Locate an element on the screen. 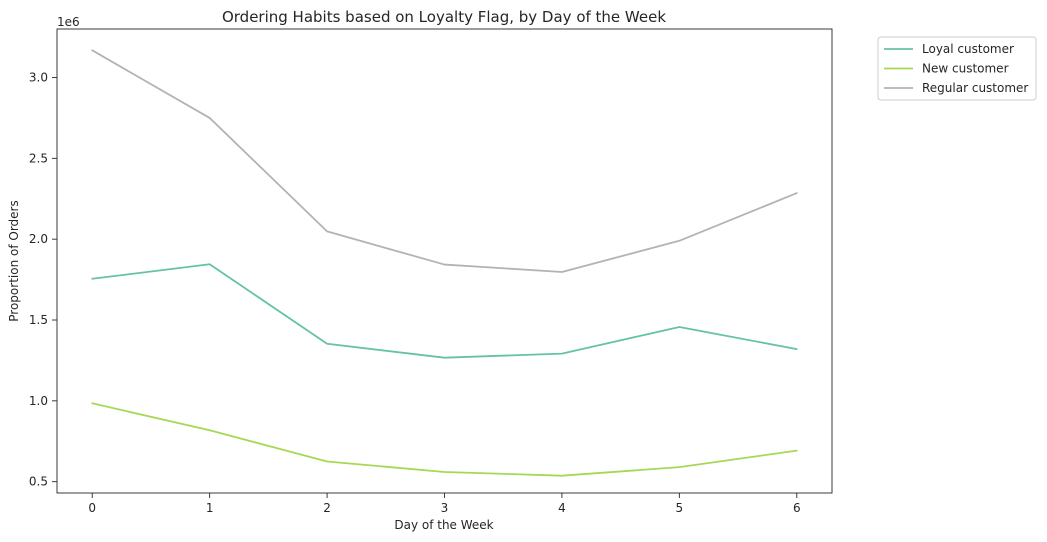 The height and width of the screenshot is (542, 1047). y-tick-label: 2.5 is located at coordinates (38, 158).